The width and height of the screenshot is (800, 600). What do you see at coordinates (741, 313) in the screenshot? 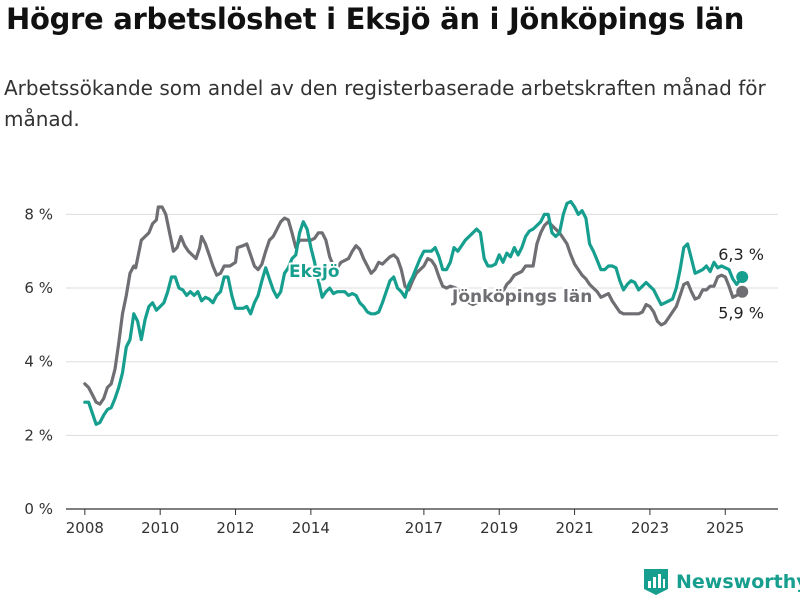
I see `end-value-label: 5,9 %` at bounding box center [741, 313].